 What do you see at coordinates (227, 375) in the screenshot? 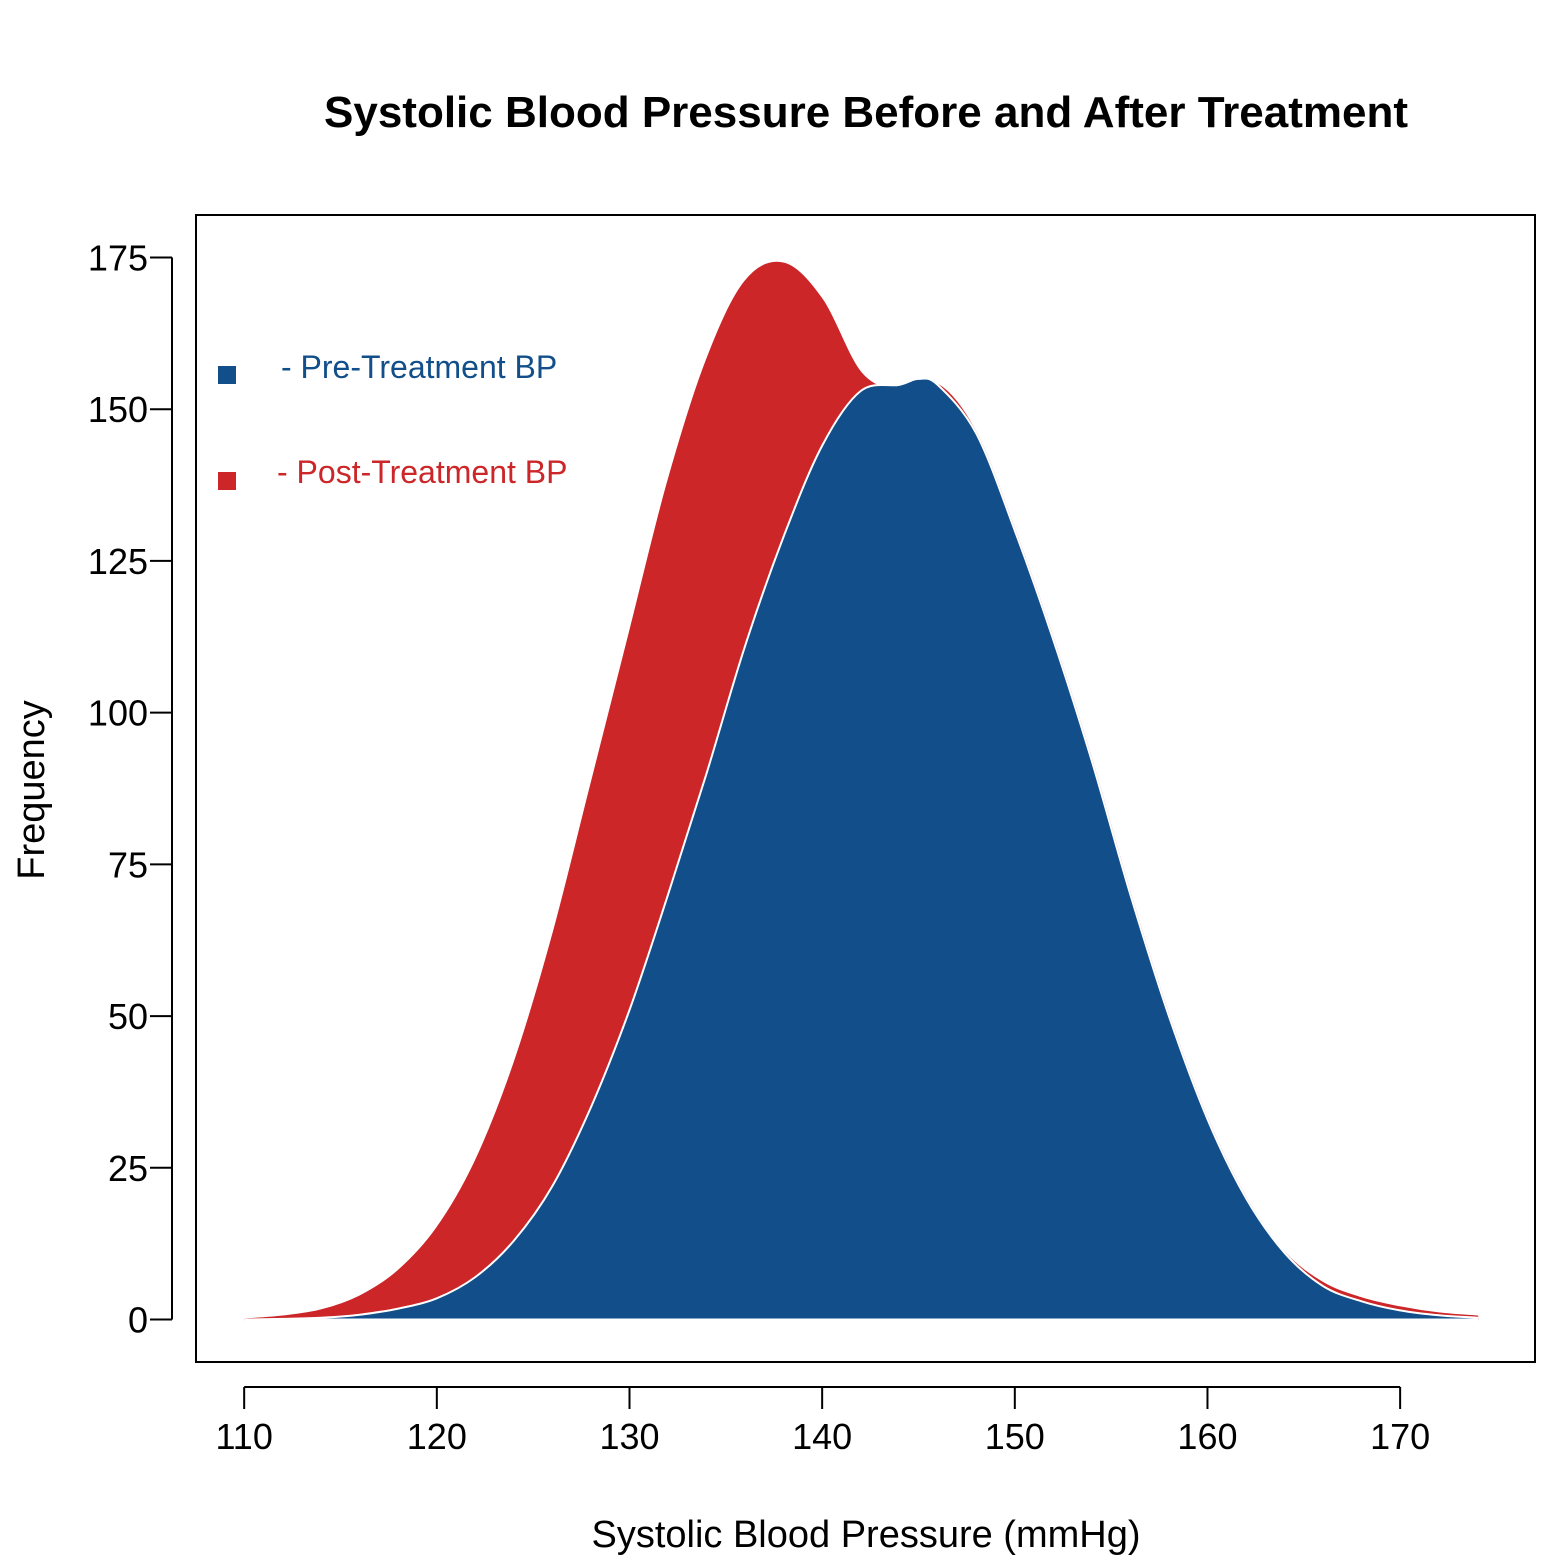
I see `legend-swatch-pre-treatment` at bounding box center [227, 375].